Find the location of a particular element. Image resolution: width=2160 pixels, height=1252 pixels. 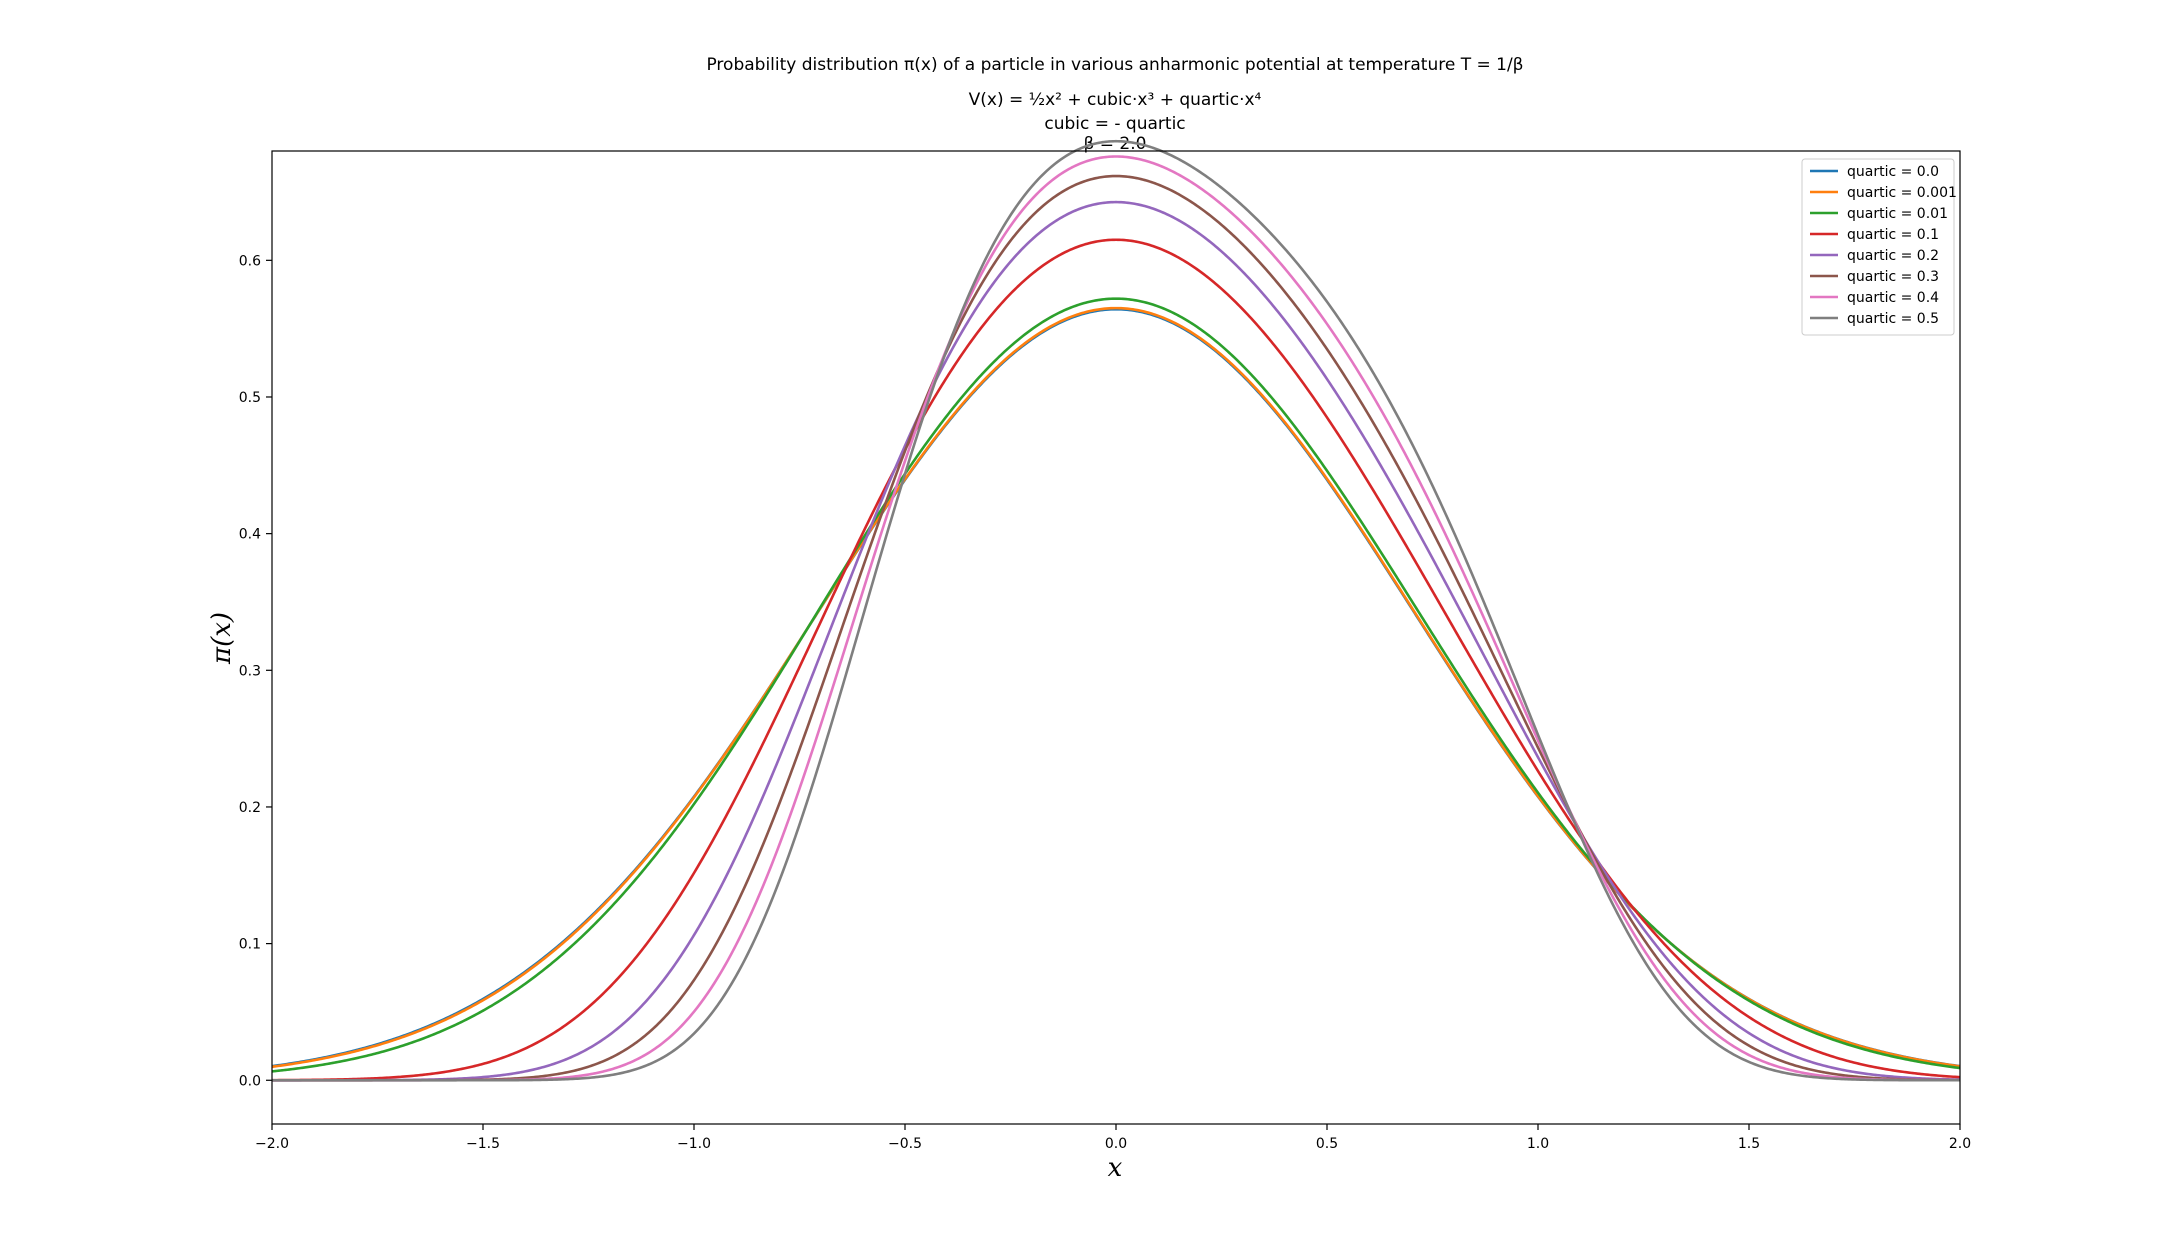

y-tick-label: 0.3 is located at coordinates (250, 671).